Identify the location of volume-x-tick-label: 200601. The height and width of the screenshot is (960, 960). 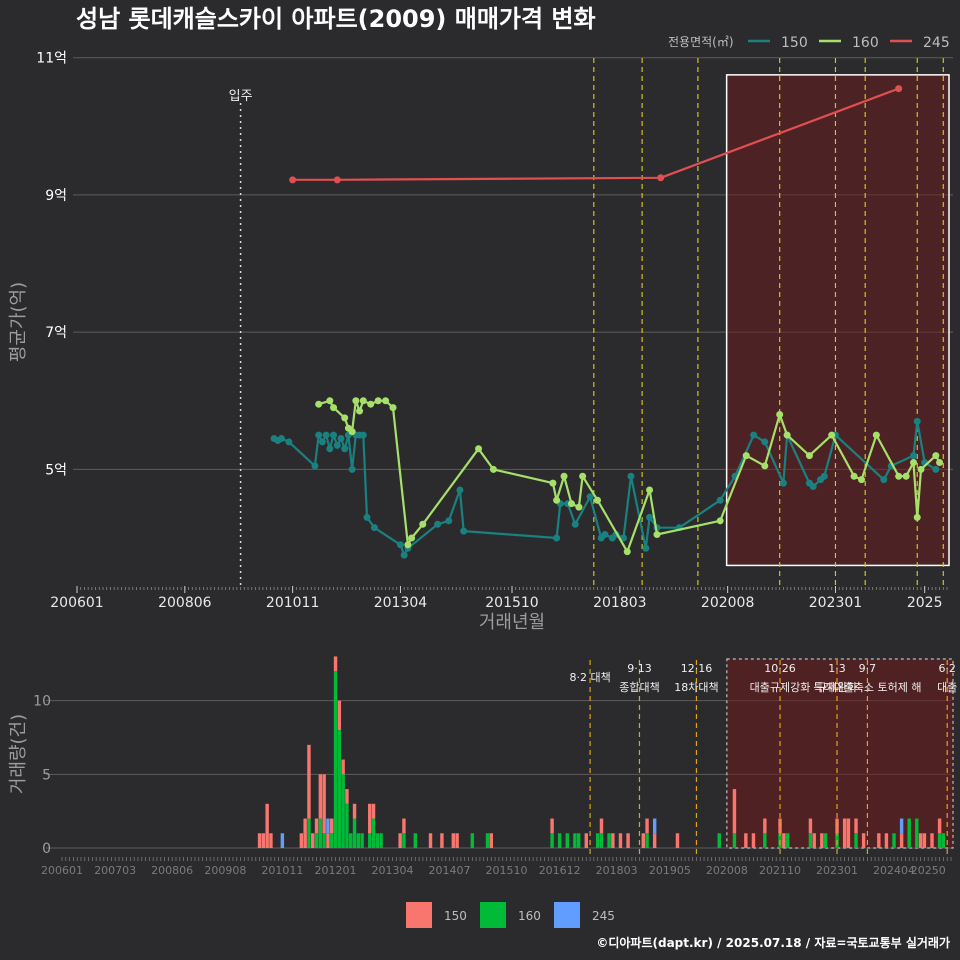
(62, 870).